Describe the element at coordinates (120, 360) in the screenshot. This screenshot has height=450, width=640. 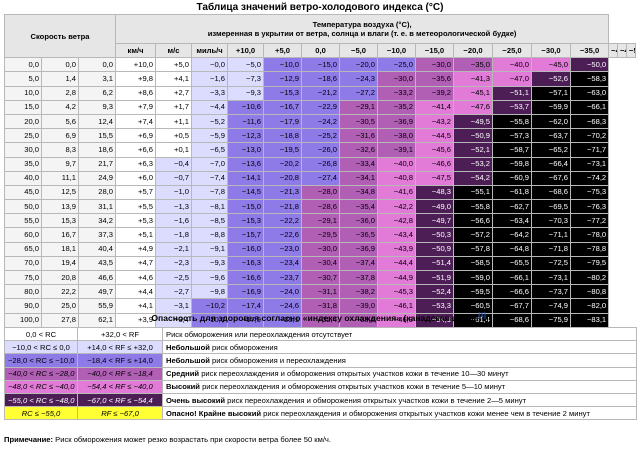
I see `rf-range: −18,4 < RF ≤ +14,0` at that location.